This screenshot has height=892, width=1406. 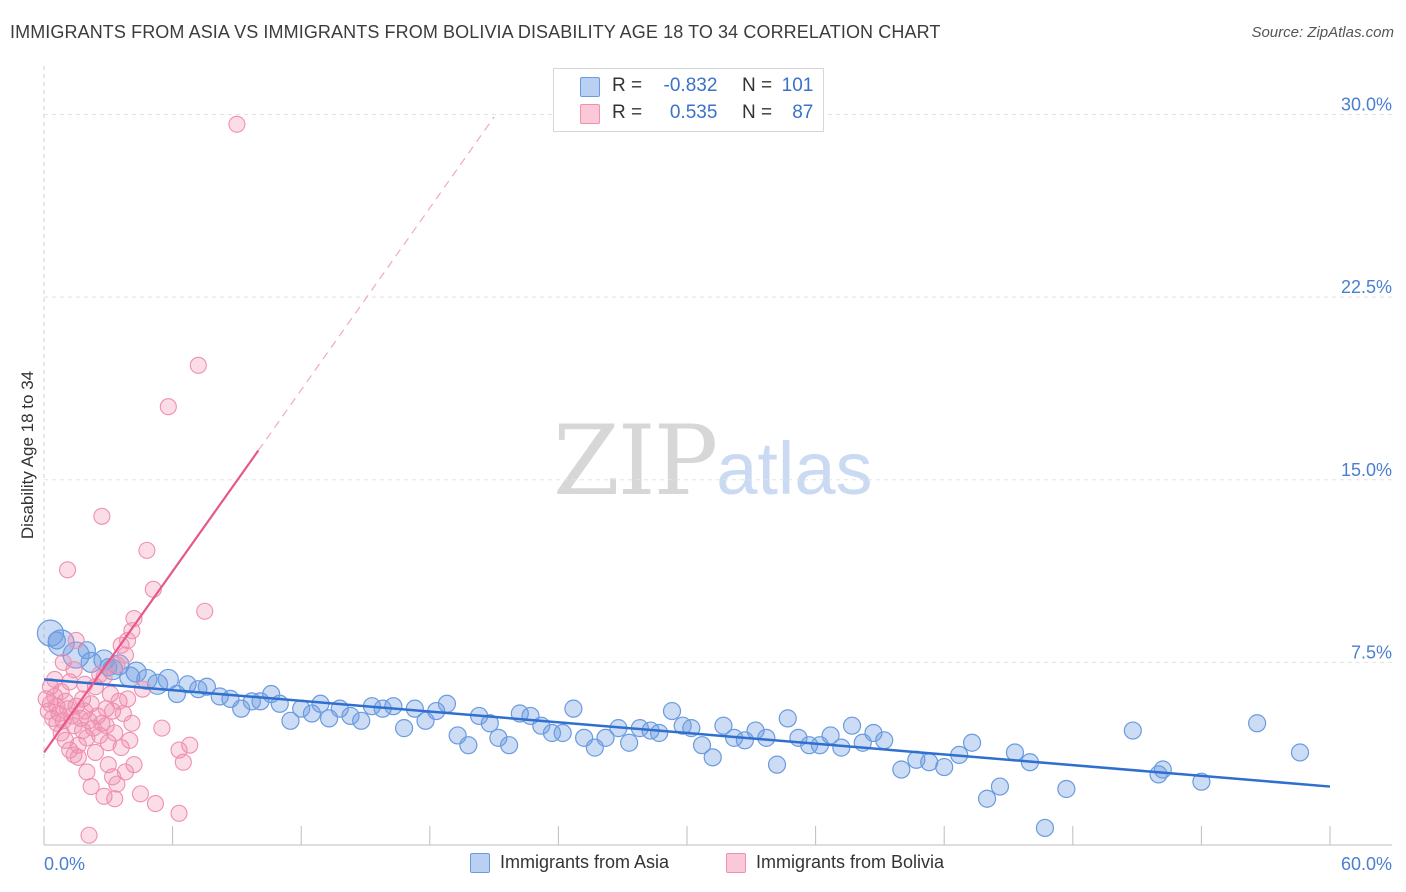 I want to click on y-tick-label: 7.5%, so click(x=1371, y=652).